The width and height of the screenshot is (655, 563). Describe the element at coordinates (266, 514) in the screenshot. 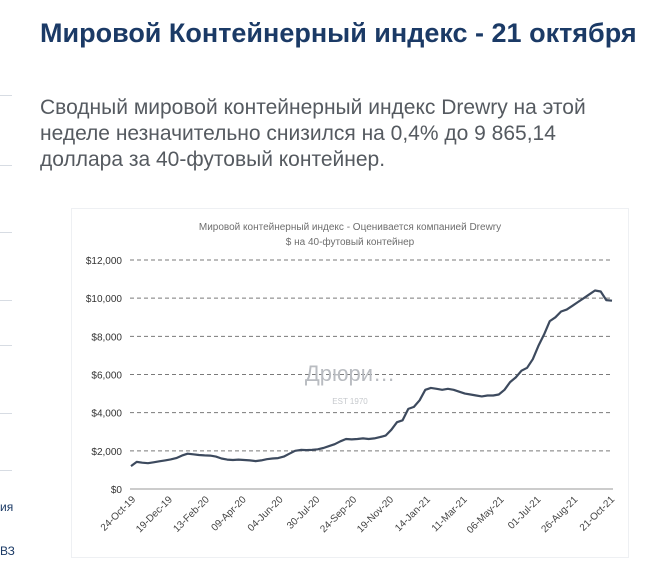

I see `x-tick-label: 04-Jun-20` at that location.